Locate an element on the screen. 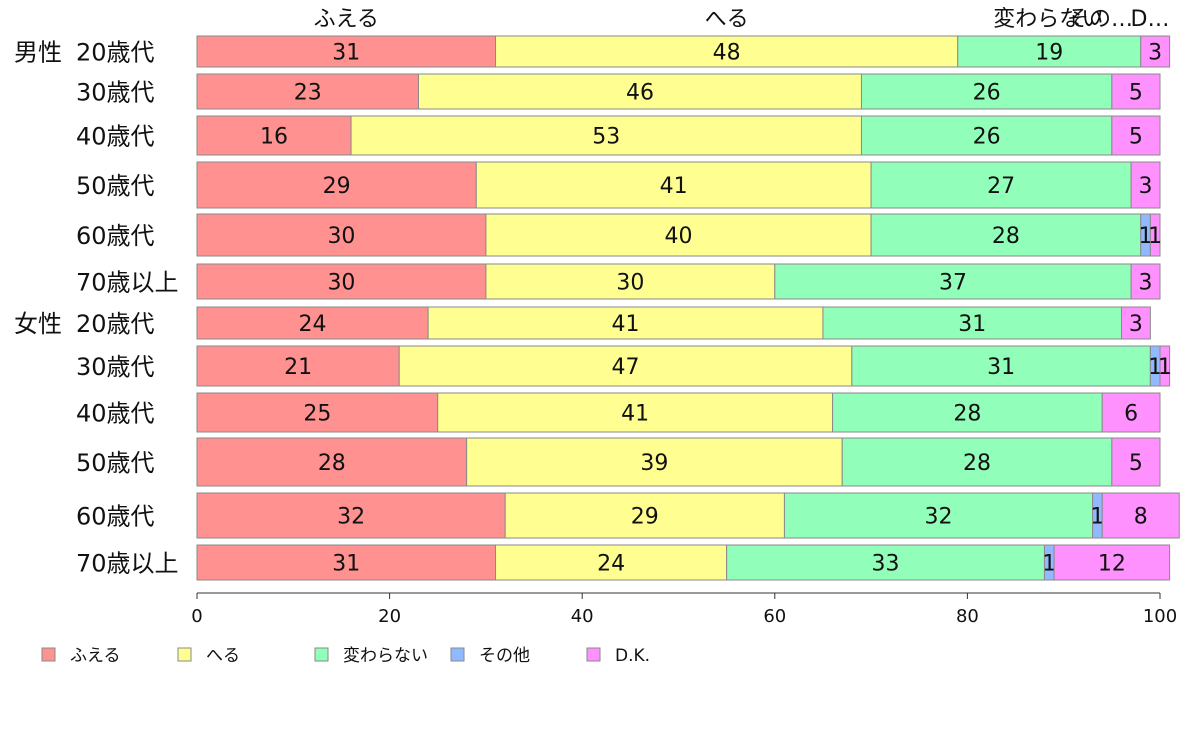 This screenshot has width=1188, height=736. data-label: 33 is located at coordinates (886, 564).